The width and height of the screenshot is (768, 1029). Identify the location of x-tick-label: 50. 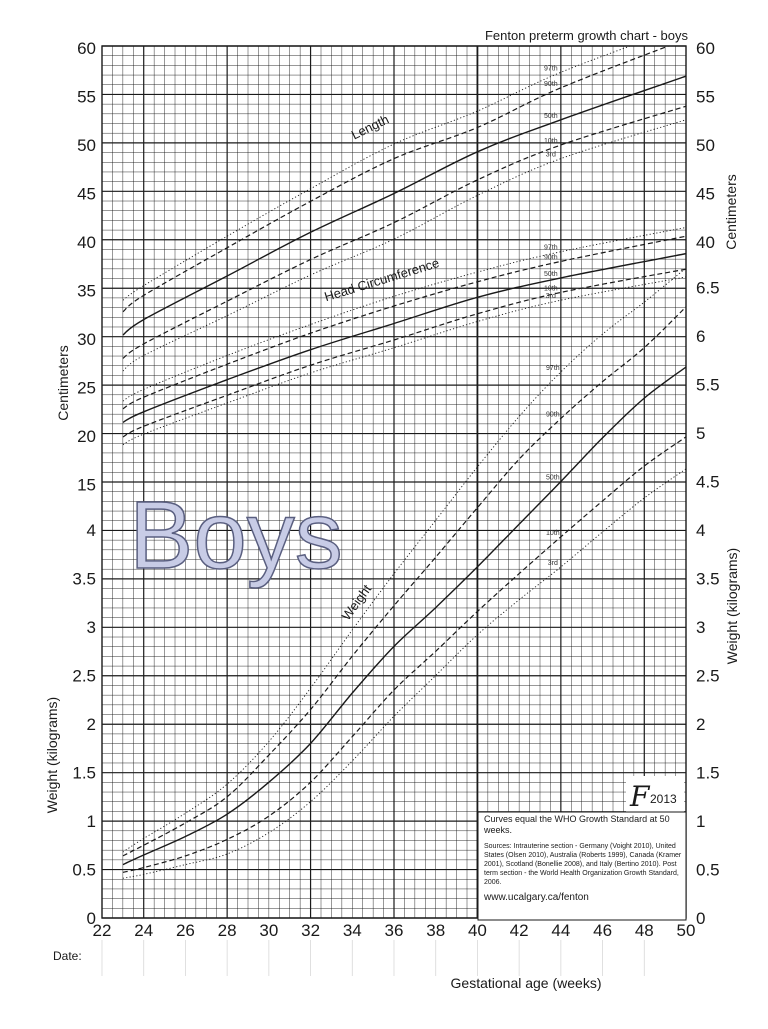
(686, 930).